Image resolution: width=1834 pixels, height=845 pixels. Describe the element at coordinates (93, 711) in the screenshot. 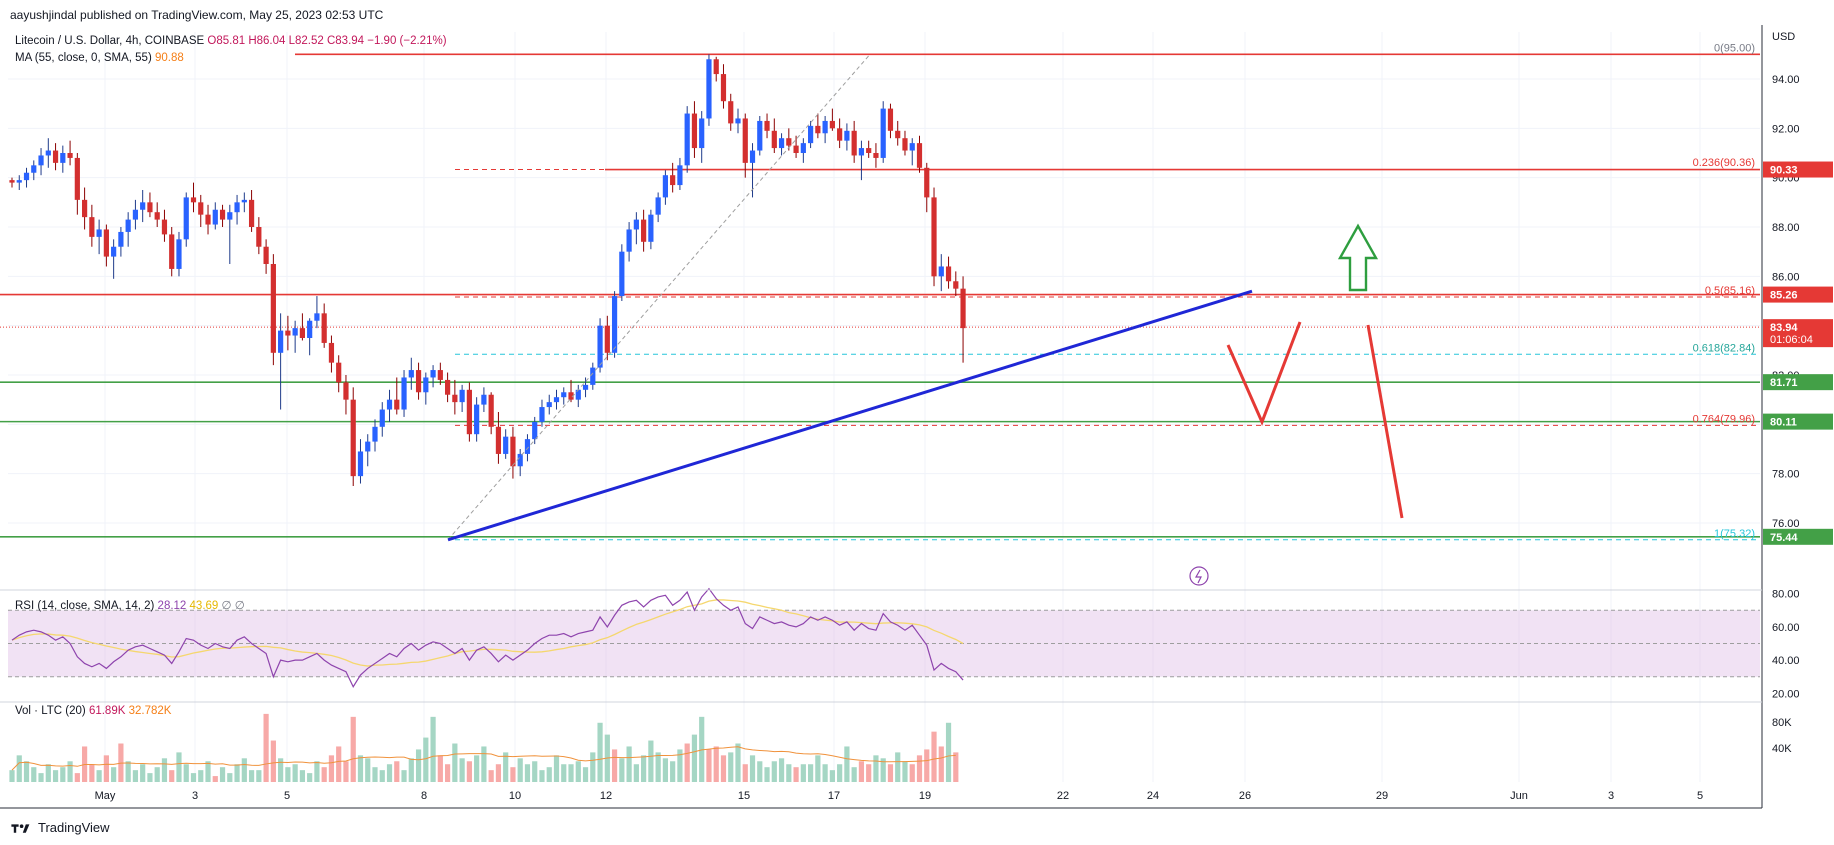

I see `volume-legend: Vol · LTC (20) 61.89K 32.782K` at that location.